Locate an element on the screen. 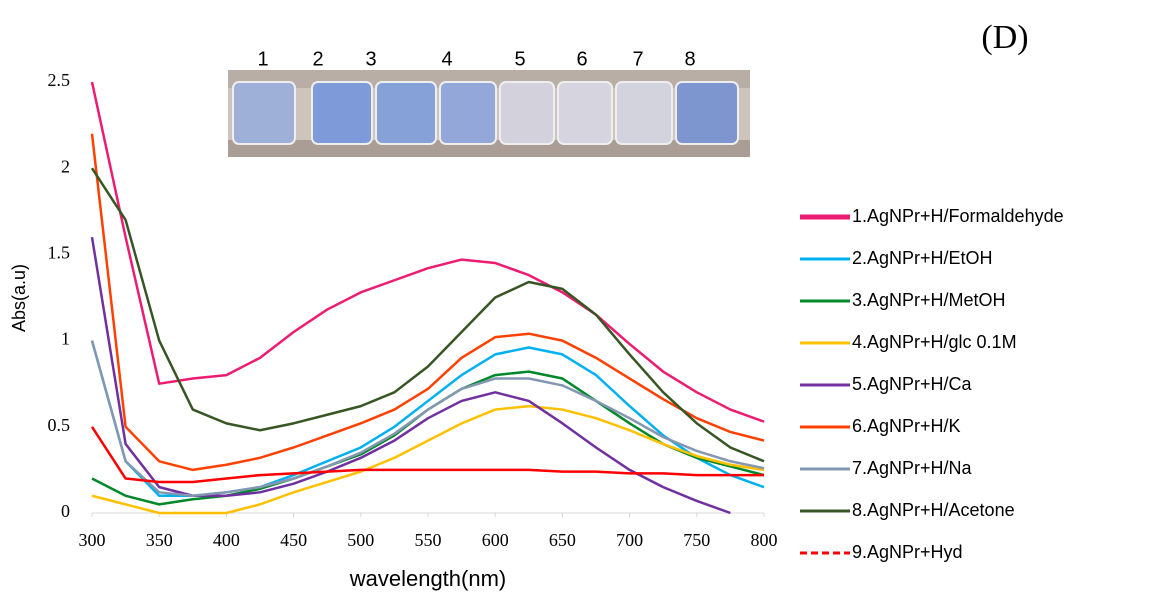 This screenshot has width=1163, height=602. inset-label: 7 is located at coordinates (637, 59).